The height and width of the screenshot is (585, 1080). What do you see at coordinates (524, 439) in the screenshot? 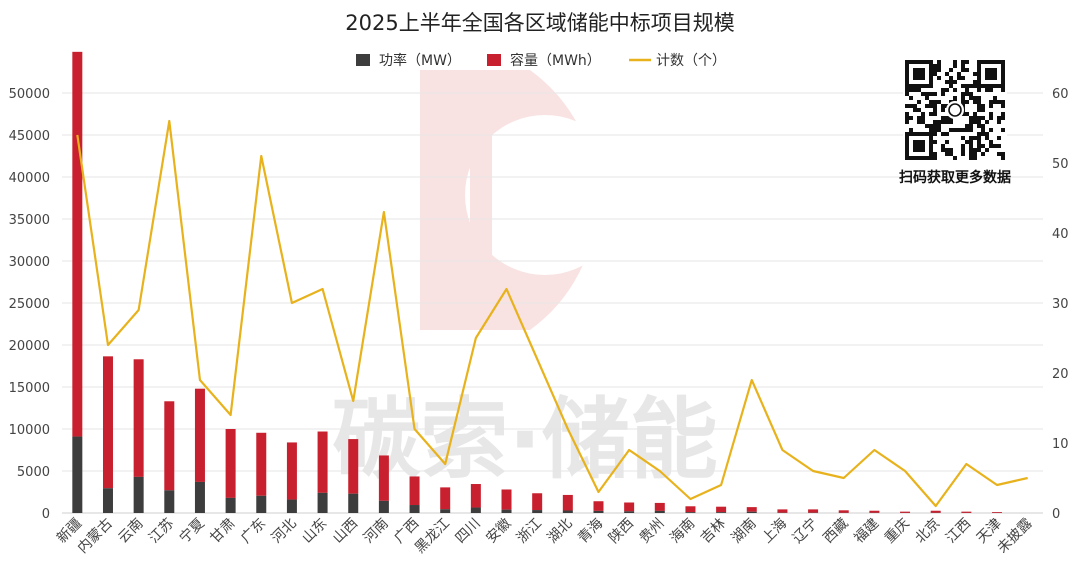
I see `watermark-text: 碳索·储能` at bounding box center [524, 439].